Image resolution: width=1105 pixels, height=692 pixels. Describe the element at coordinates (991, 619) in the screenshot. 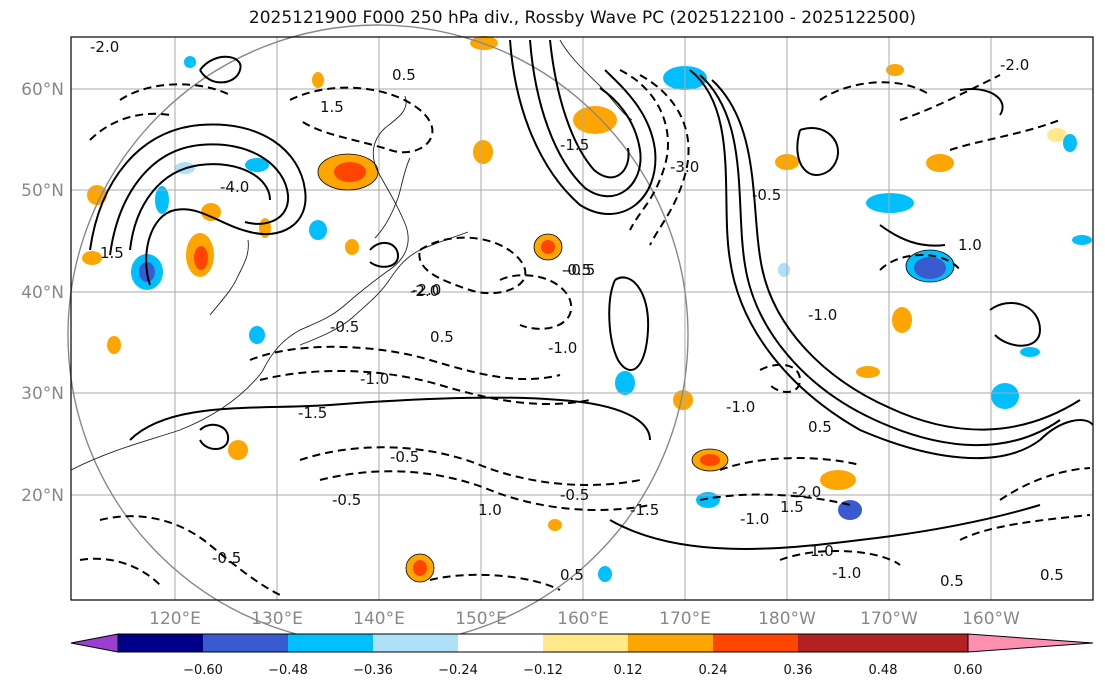

I see `lon-label: 160°W` at that location.